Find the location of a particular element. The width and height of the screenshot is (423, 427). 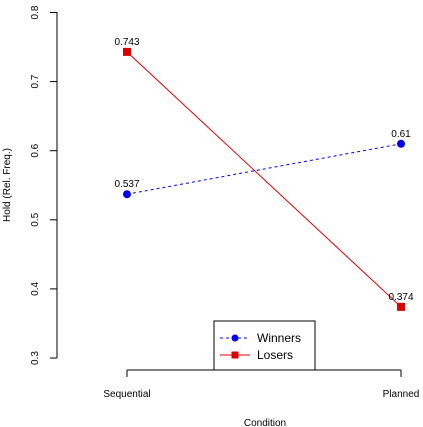

legend-item-winners: Winners is located at coordinates (260, 338).